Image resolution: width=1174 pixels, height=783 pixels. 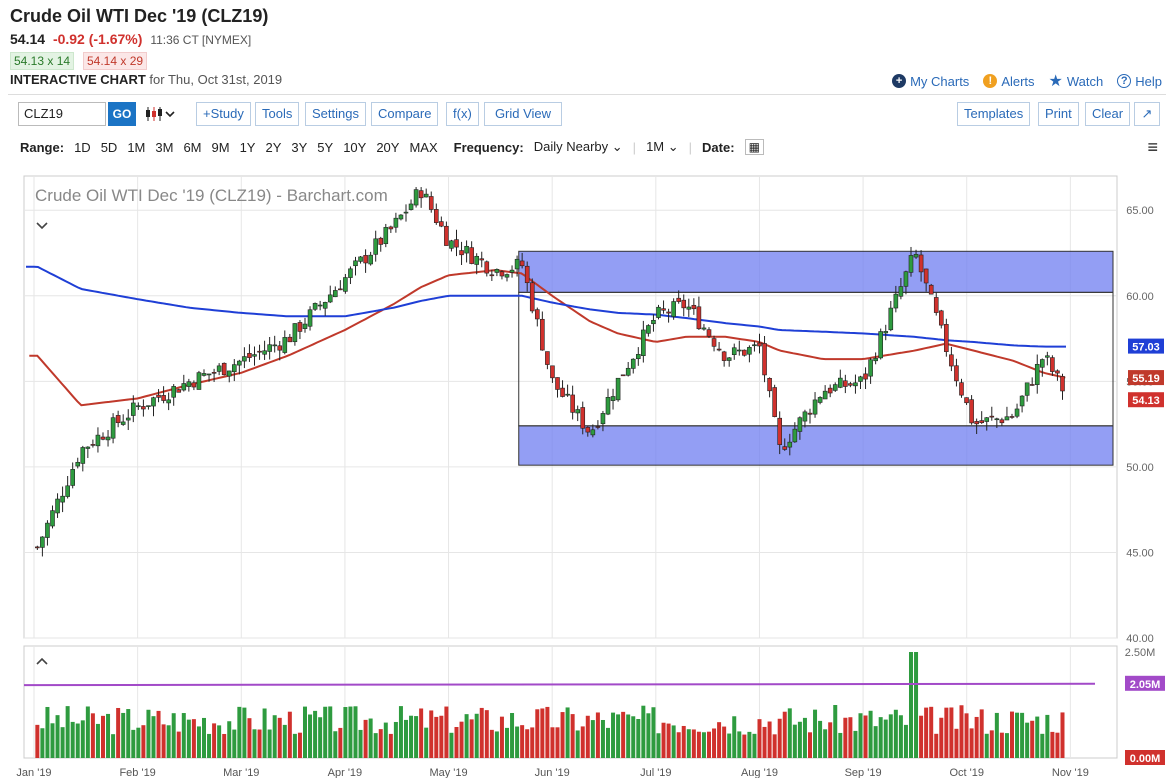 What do you see at coordinates (423, 147) in the screenshot?
I see `range-option-max: MAX` at bounding box center [423, 147].